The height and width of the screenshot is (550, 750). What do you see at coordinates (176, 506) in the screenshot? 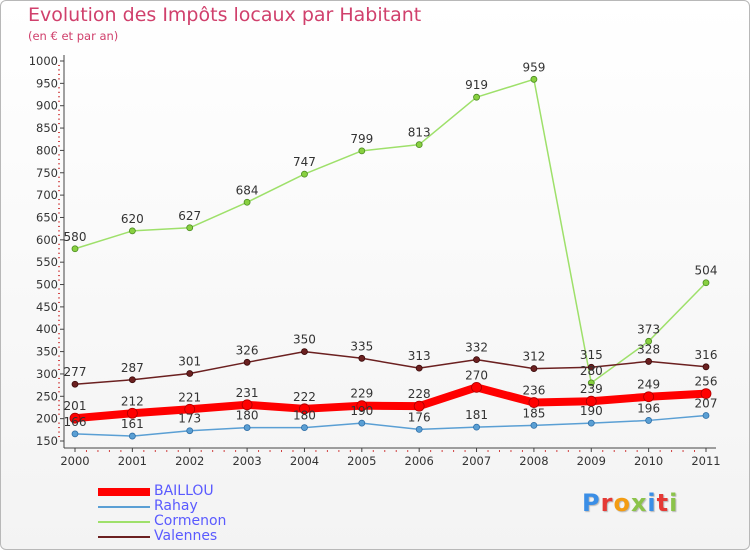
I see `legend-label-rahay: Rahay` at bounding box center [176, 506].